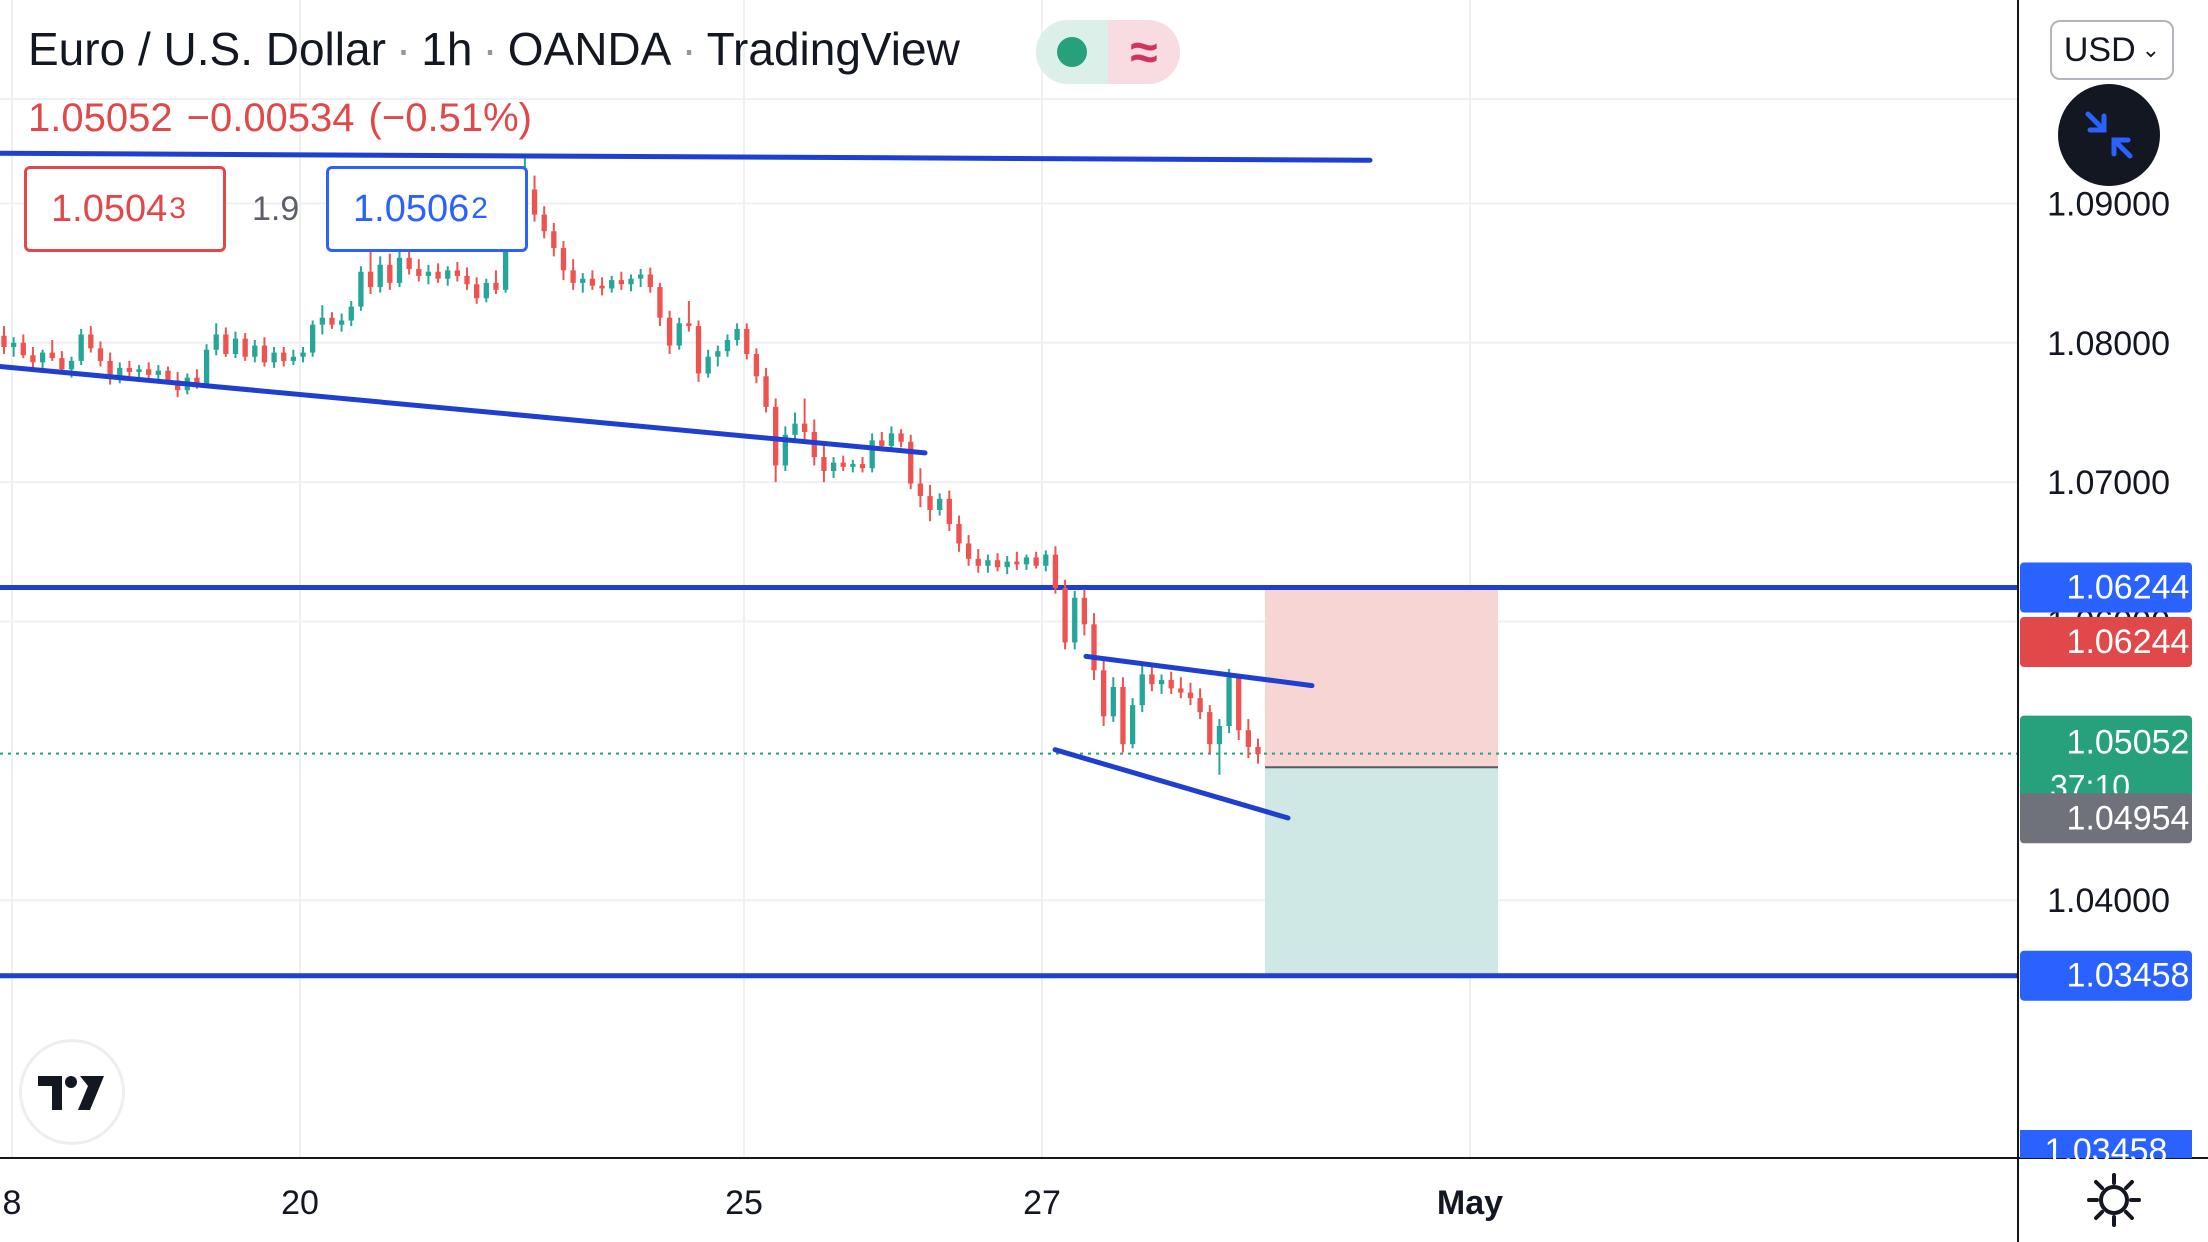 The image size is (2208, 1242). Describe the element at coordinates (427, 209) in the screenshot. I see `buy-button: 1.0506 2` at that location.